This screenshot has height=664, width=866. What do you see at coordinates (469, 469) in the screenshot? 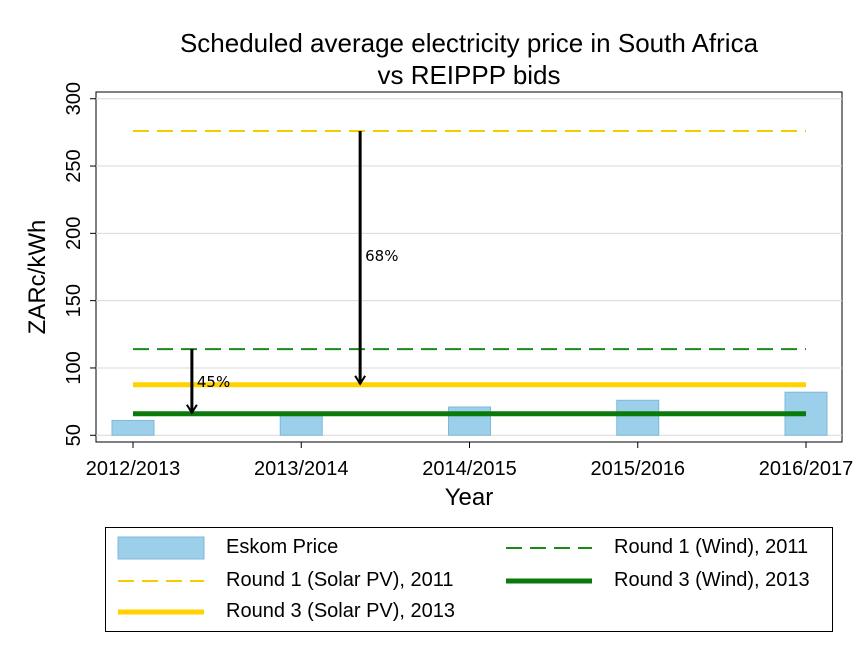
I see `x-tick-label: 2014/2015` at bounding box center [469, 469].